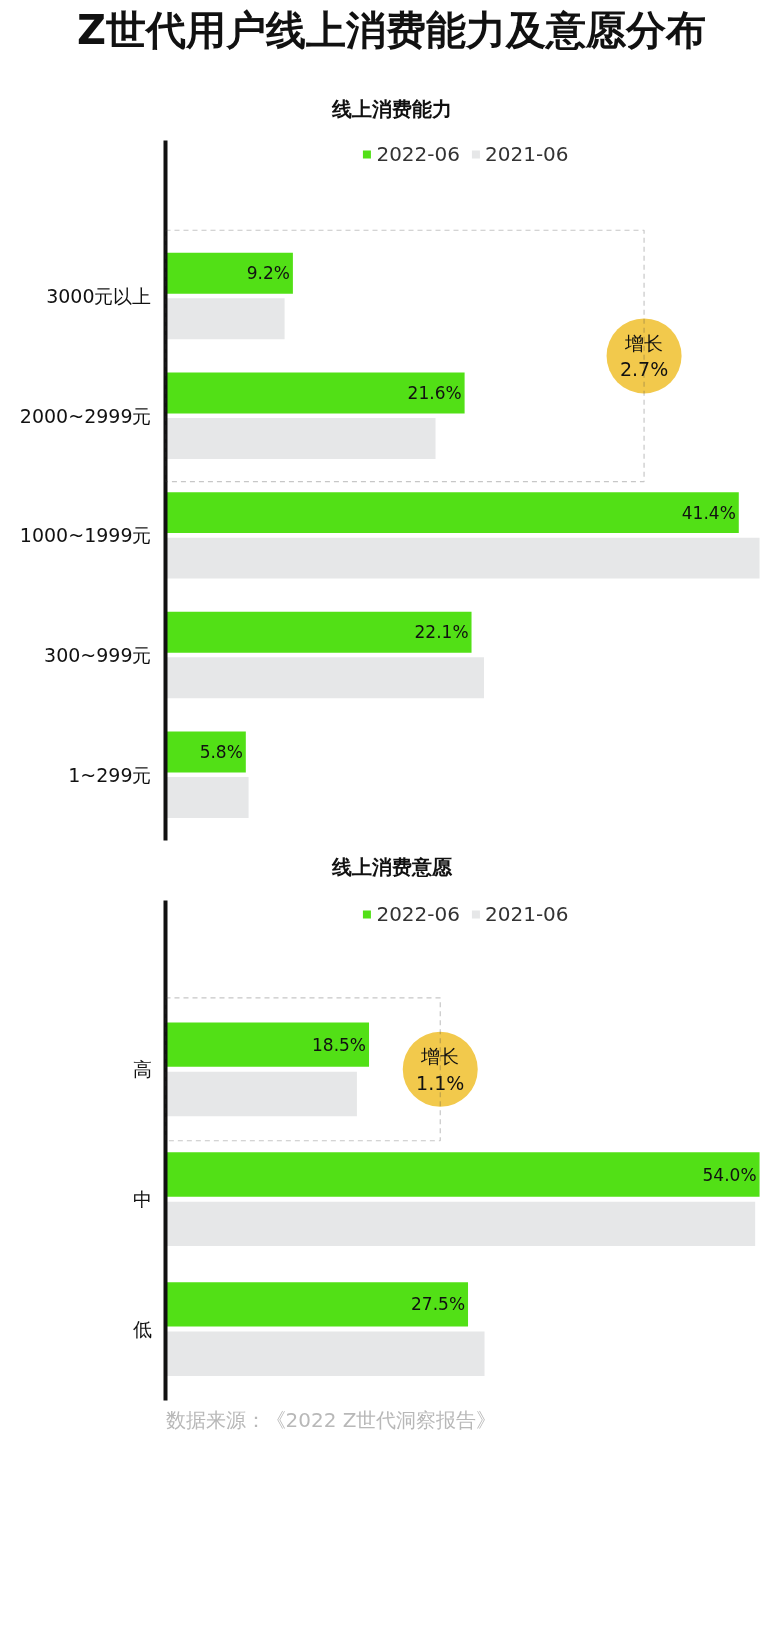 The width and height of the screenshot is (773, 1629). What do you see at coordinates (268, 273) in the screenshot?
I see `data-label: 9.2%` at bounding box center [268, 273].